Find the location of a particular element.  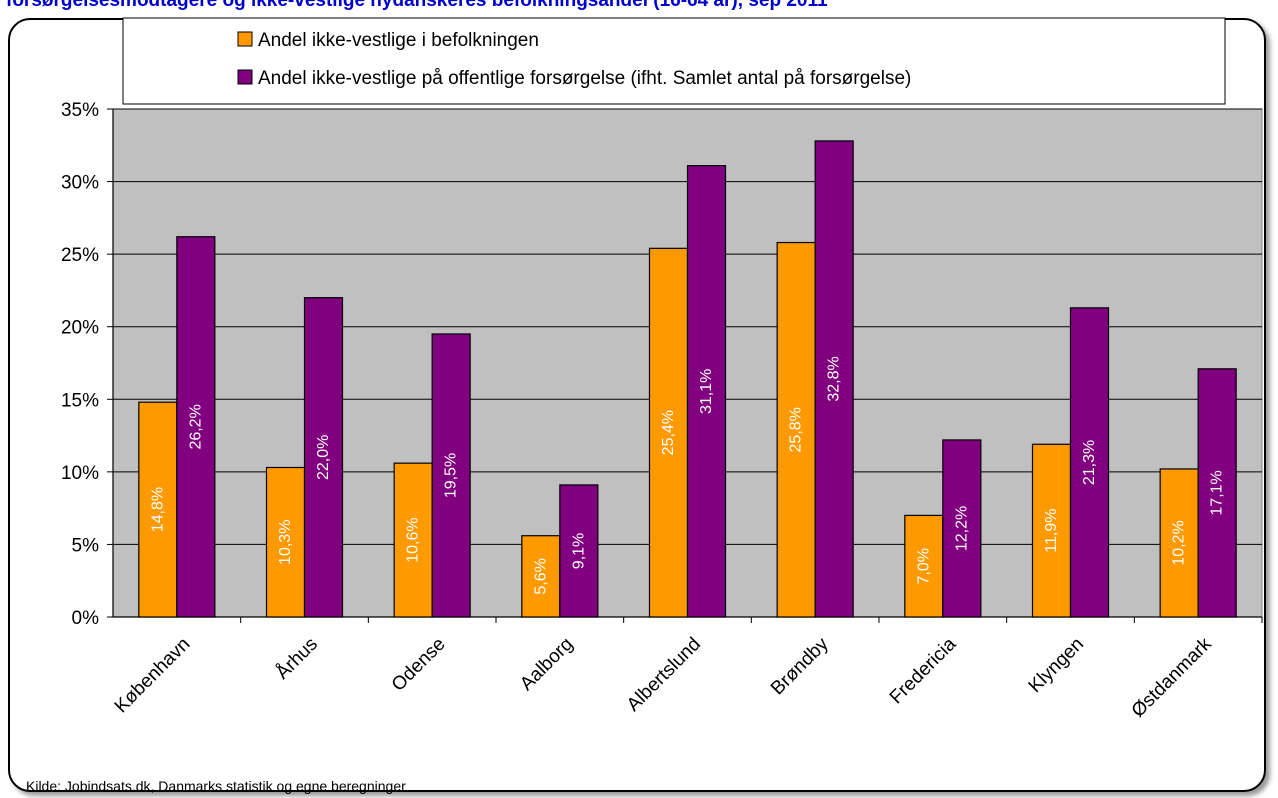

data-label: 10,3% is located at coordinates (285, 542).